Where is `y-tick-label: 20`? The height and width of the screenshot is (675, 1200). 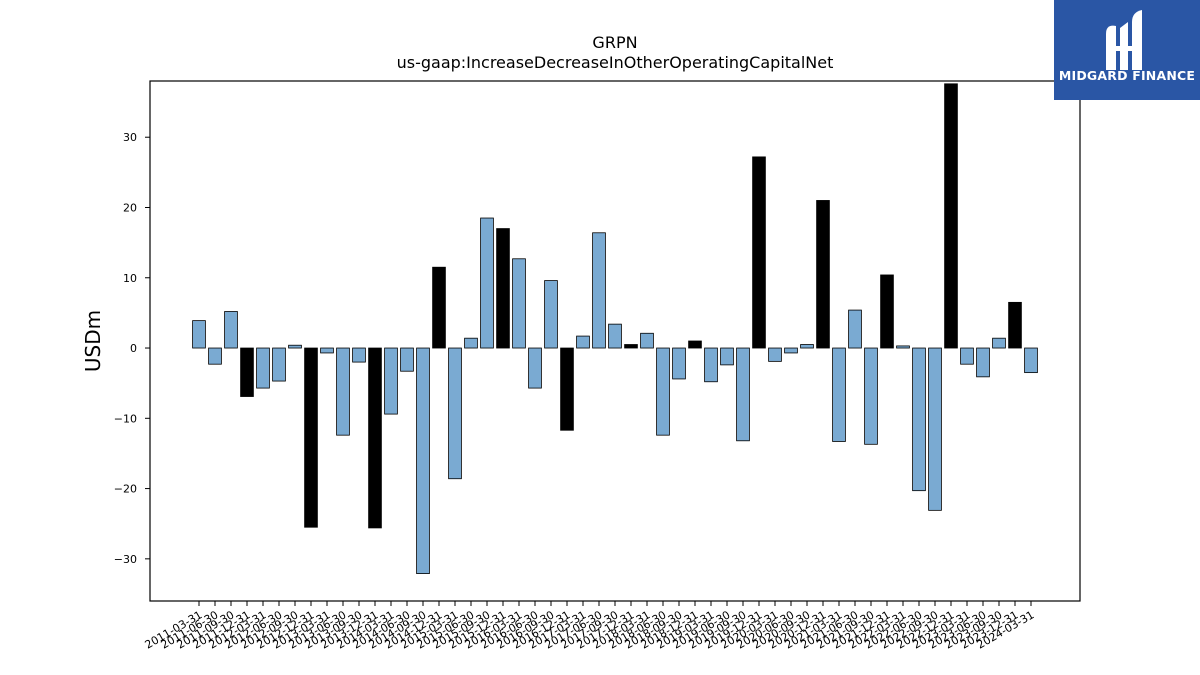 y-tick-label: 20 is located at coordinates (130, 207).